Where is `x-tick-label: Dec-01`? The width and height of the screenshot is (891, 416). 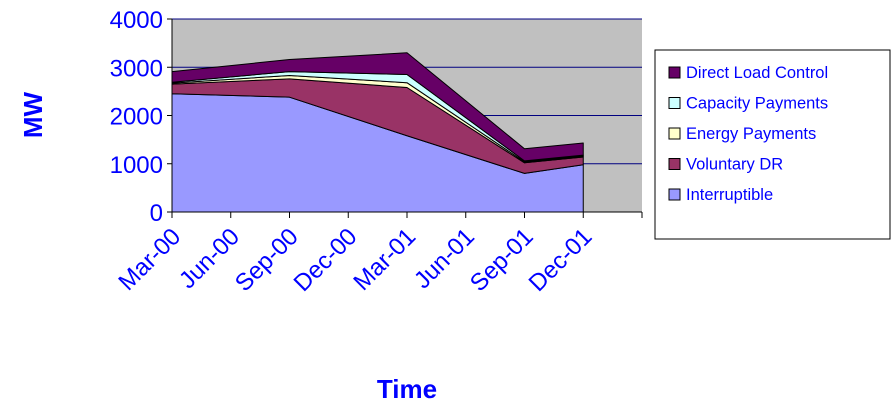
x-tick-label: Dec-01 is located at coordinates (561, 260).